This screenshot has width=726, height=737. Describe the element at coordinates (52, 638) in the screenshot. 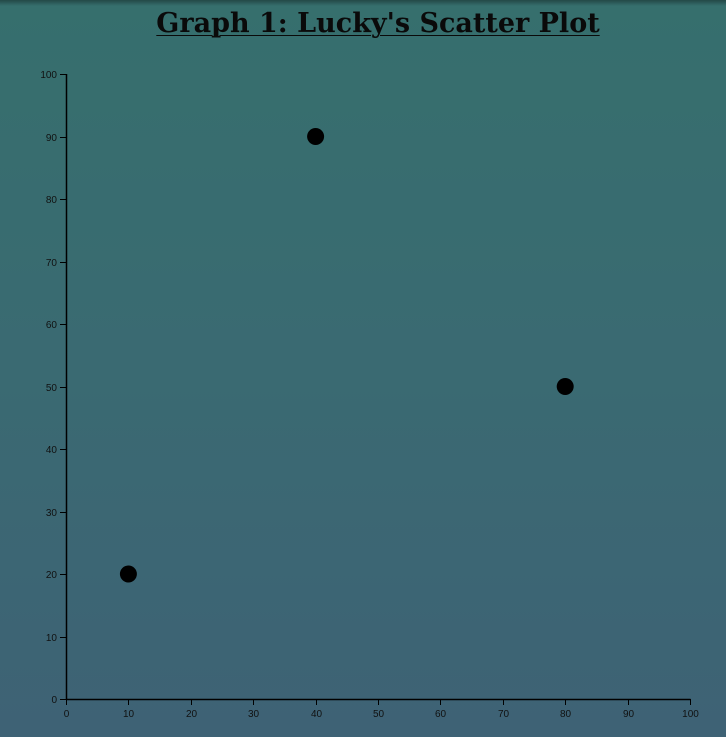

I see `y-tick-label: 10` at that location.